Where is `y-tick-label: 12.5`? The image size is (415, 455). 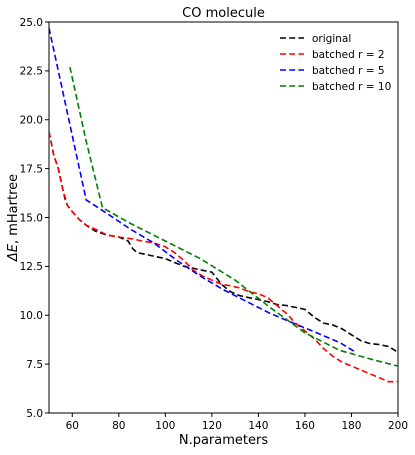 y-tick-label: 12.5 is located at coordinates (31, 267).